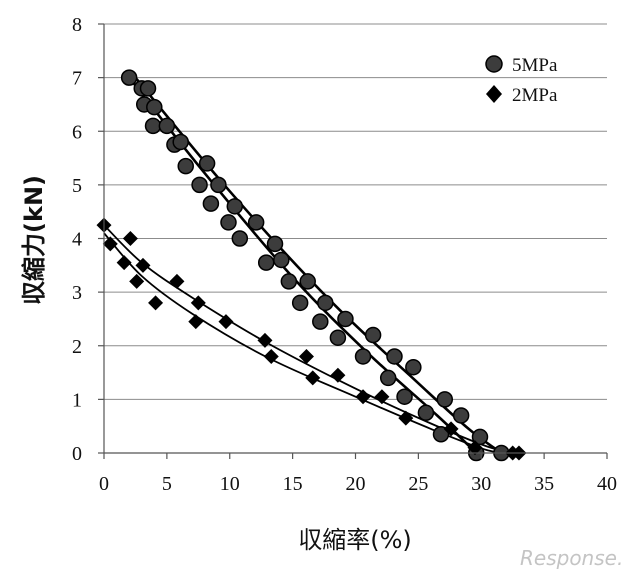  Describe the element at coordinates (77, 79) in the screenshot. I see `y-tick-label-7: 7` at that location.